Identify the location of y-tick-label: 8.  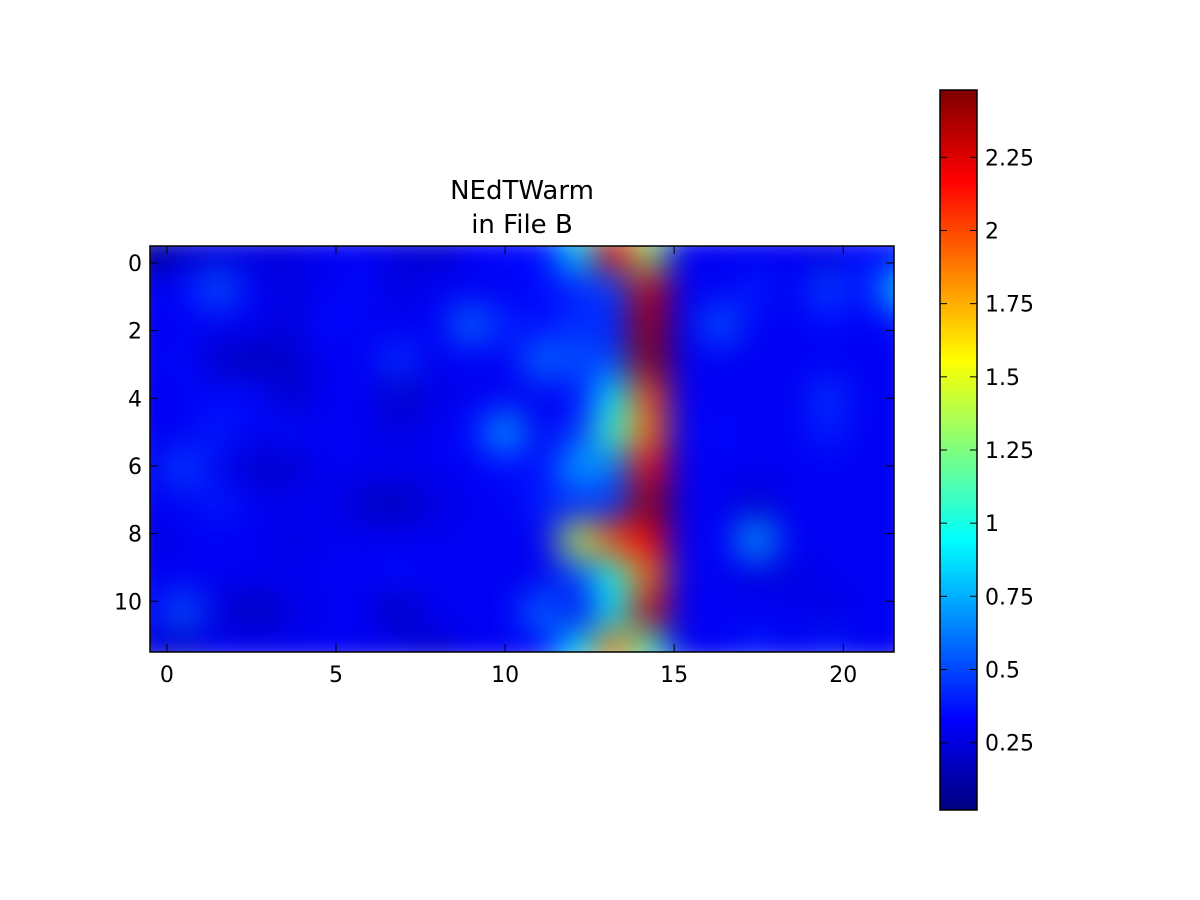
(135, 535).